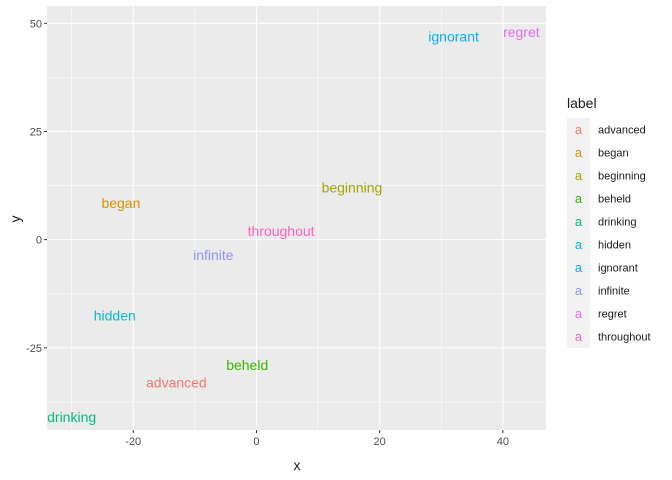  What do you see at coordinates (297, 465) in the screenshot?
I see `x-axis-title: x` at bounding box center [297, 465].